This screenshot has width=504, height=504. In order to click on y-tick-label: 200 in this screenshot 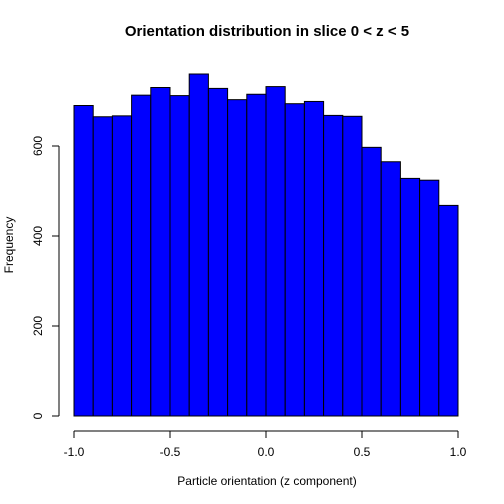, I will do `click(38, 326)`.